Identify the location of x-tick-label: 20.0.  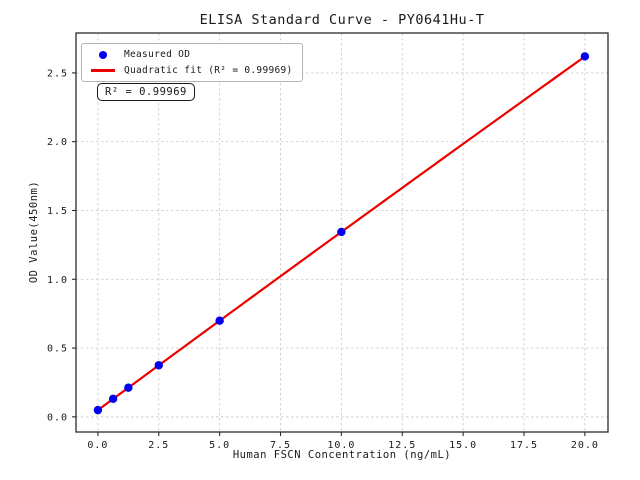
(585, 445).